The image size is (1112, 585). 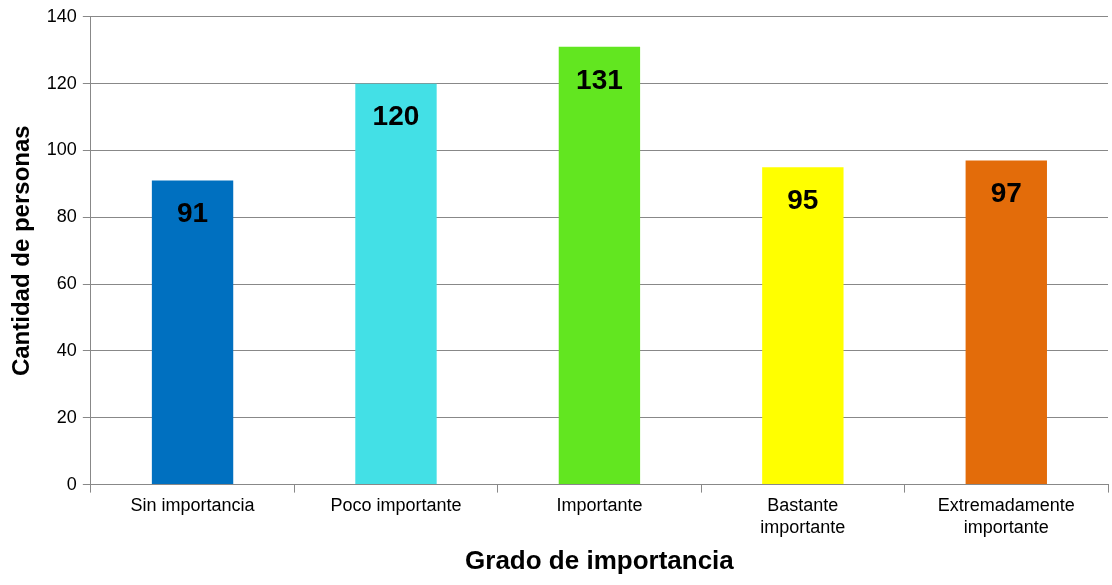 What do you see at coordinates (396, 116) in the screenshot?
I see `data-label: 120` at bounding box center [396, 116].